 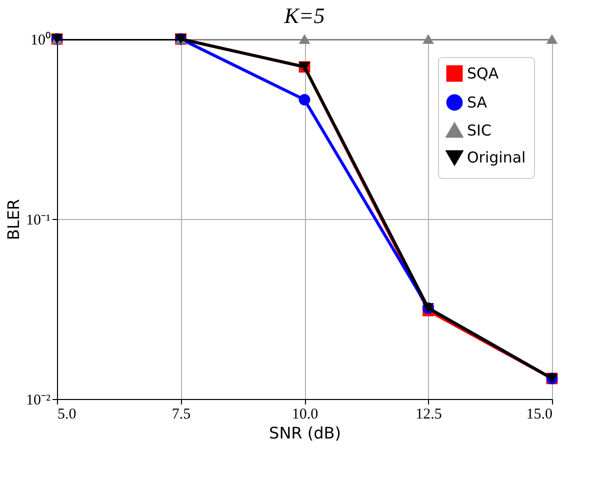 I want to click on x-tick-label: 10.0, so click(x=305, y=414).